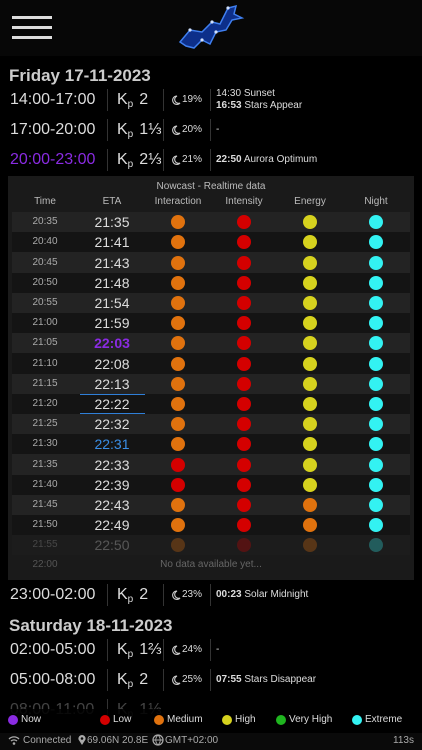 The height and width of the screenshot is (750, 422). What do you see at coordinates (139, 650) in the screenshot?
I see `kp-index: Kp 1⅔` at bounding box center [139, 650].